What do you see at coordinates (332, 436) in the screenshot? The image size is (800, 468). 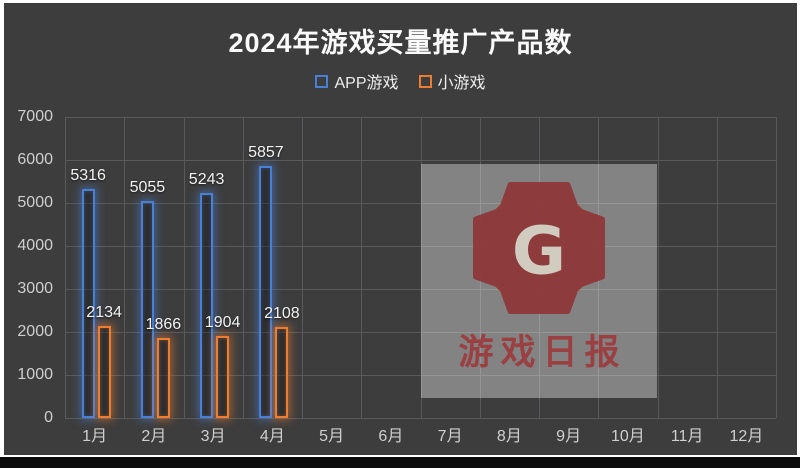 I see `x-axis-tick-label: 5月` at bounding box center [332, 436].